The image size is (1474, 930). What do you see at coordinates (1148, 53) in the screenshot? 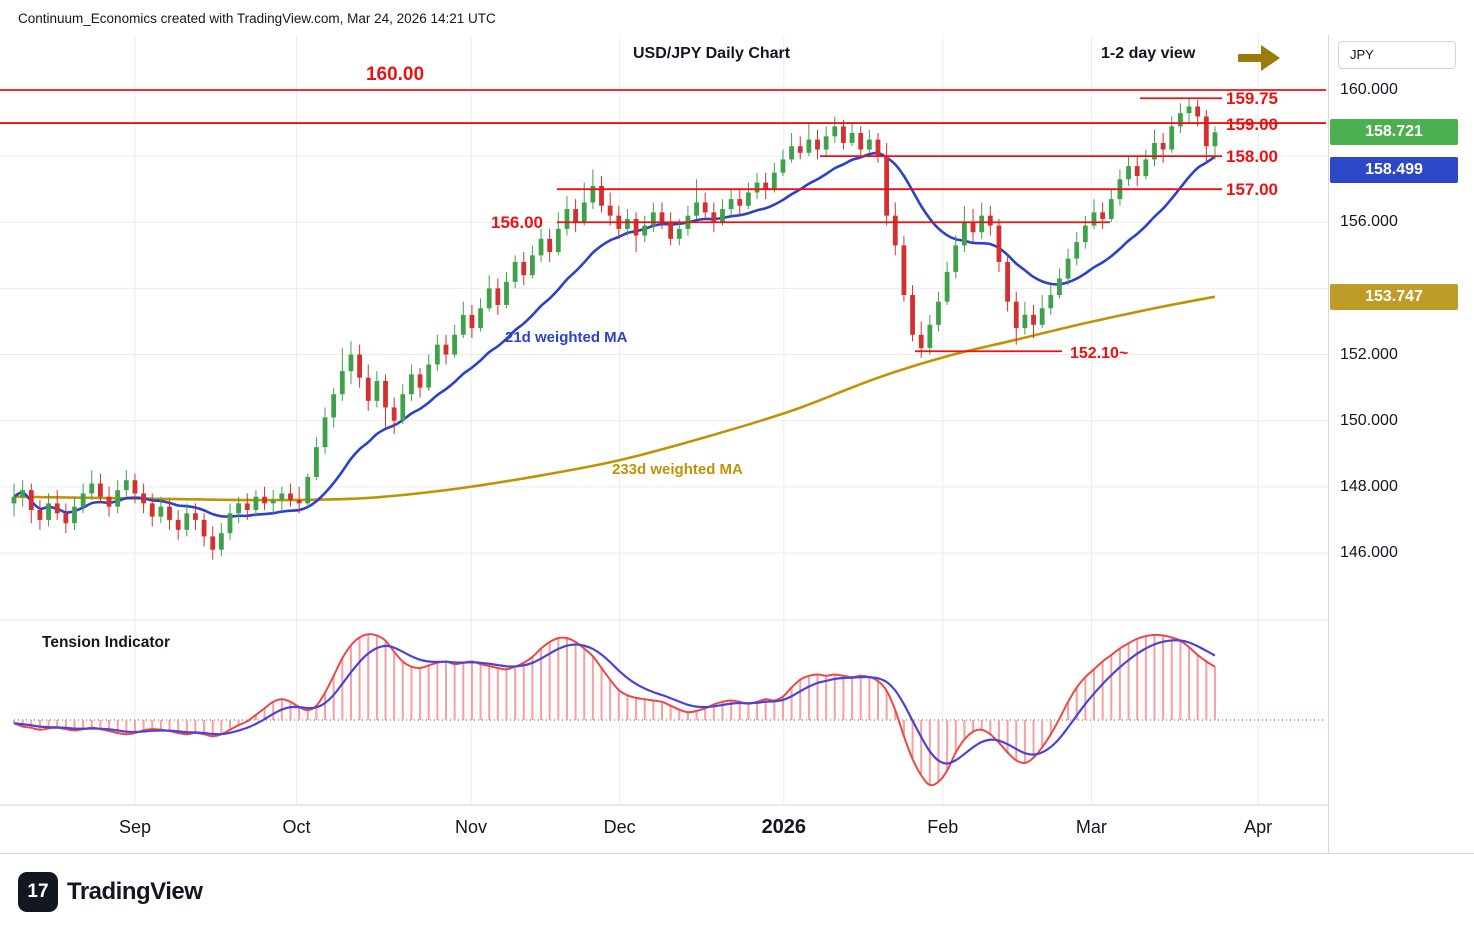
I see `view-note-label: 1-2 day view` at bounding box center [1148, 53].